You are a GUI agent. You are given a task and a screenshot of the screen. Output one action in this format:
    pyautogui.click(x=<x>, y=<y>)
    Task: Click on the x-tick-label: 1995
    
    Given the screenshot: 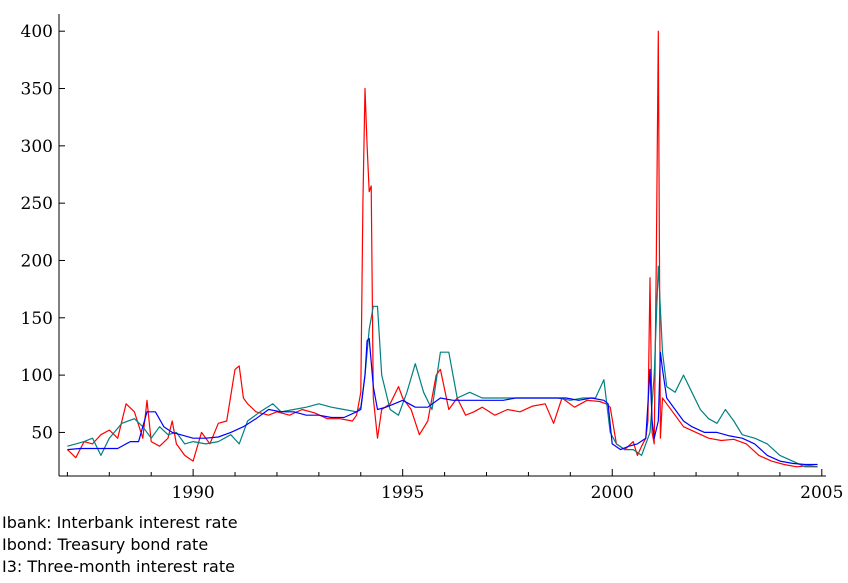 What is the action you would take?
    pyautogui.click(x=402, y=493)
    